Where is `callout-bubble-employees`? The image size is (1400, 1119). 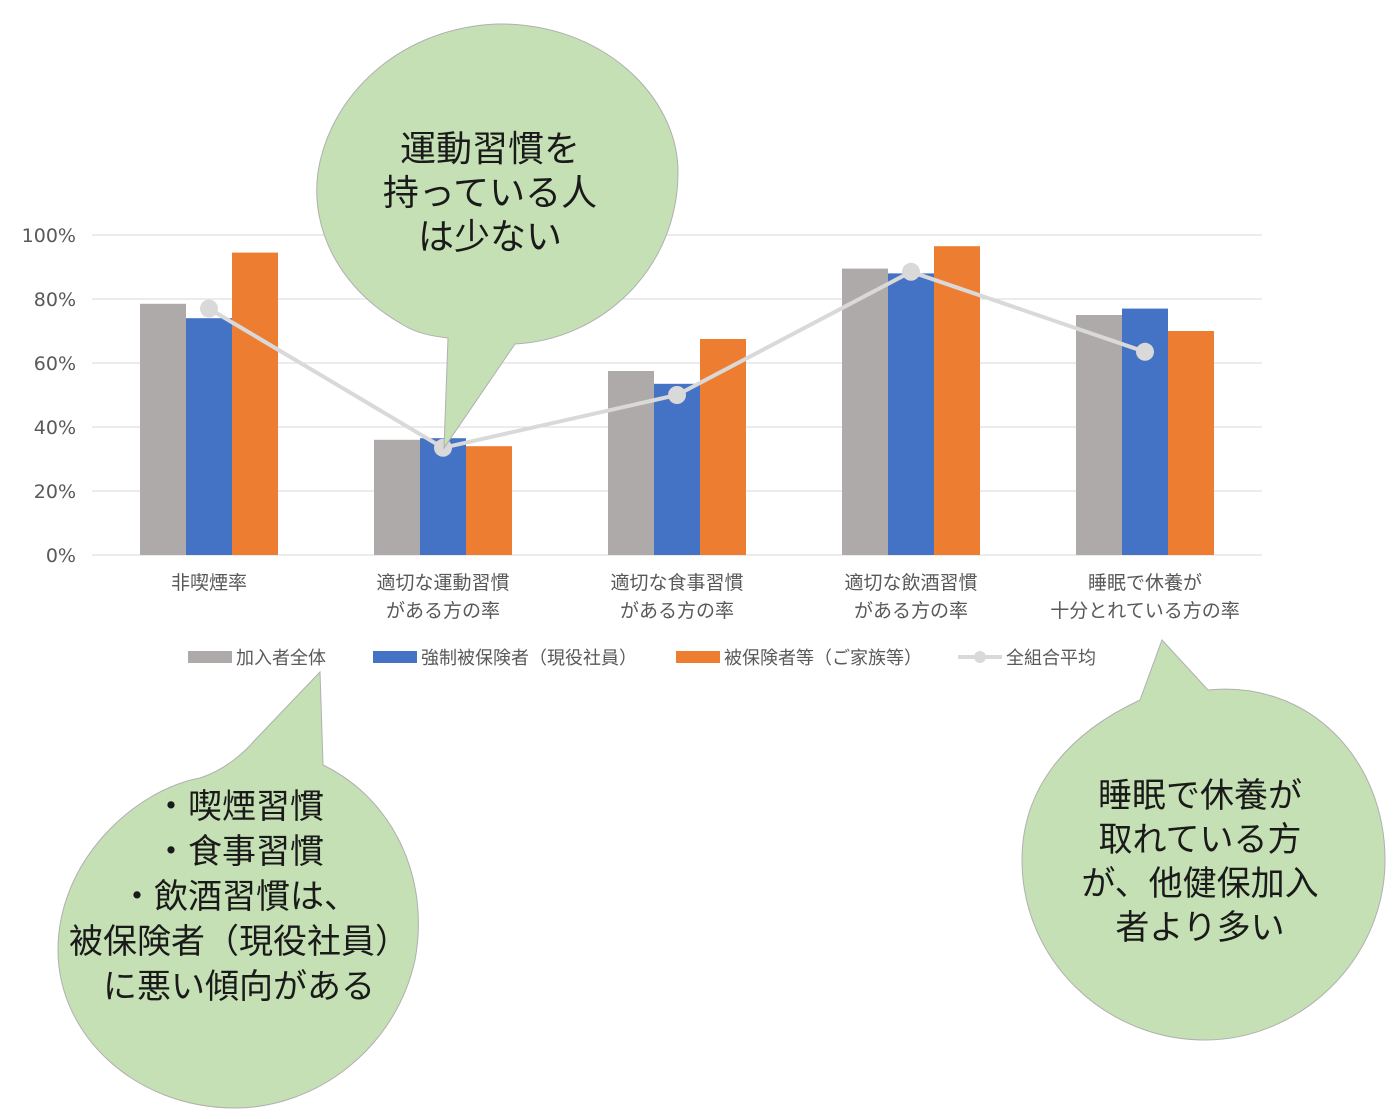
callout-bubble-employees is located at coordinates (238, 889).